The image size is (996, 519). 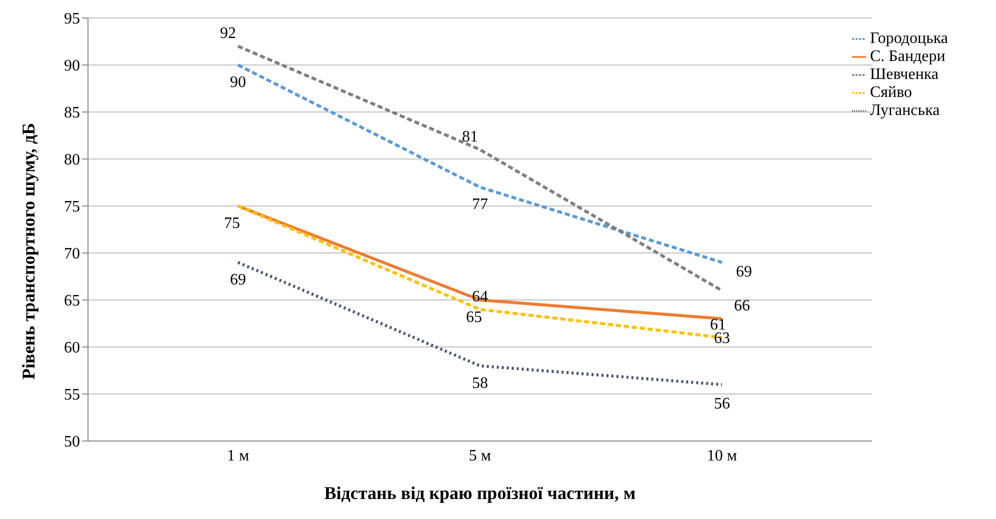 What do you see at coordinates (742, 306) in the screenshot?
I see `data-label: 66` at bounding box center [742, 306].